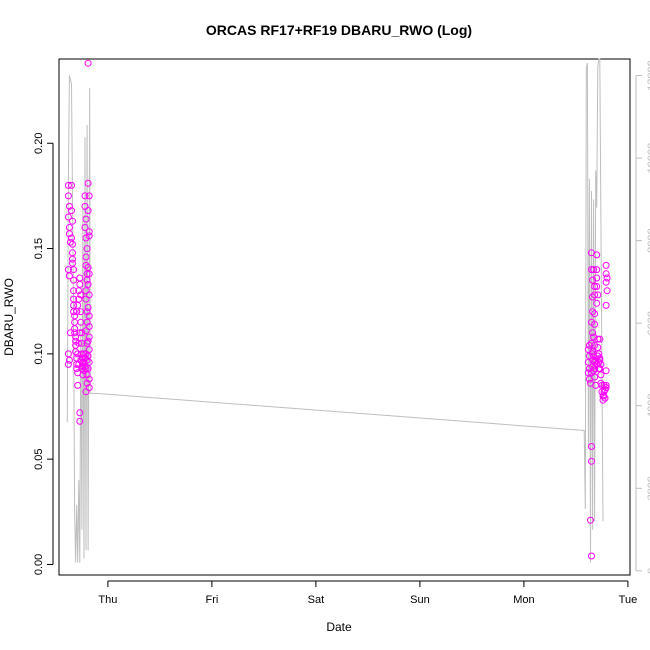 The width and height of the screenshot is (650, 650). What do you see at coordinates (648, 240) in the screenshot?
I see `y2-tick-label: 8000` at bounding box center [648, 240].